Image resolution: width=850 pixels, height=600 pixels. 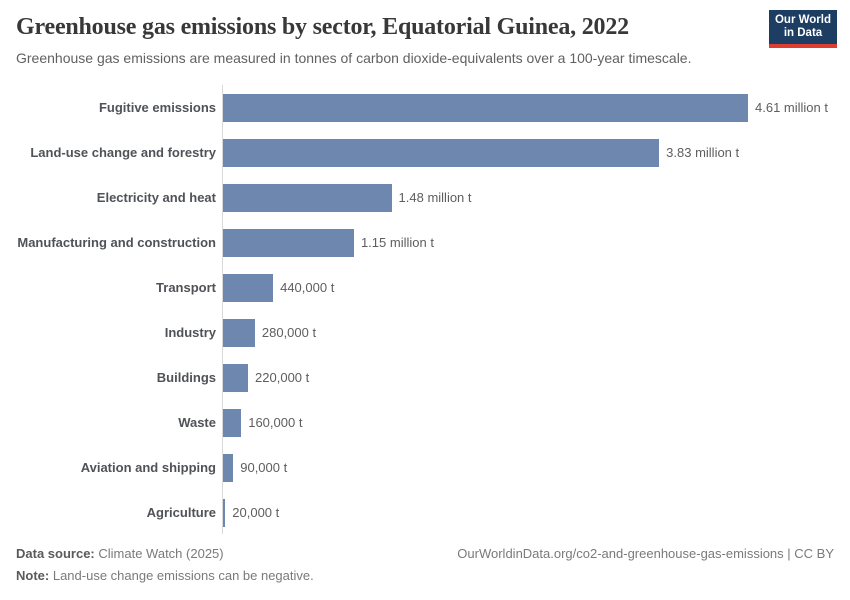 What do you see at coordinates (148, 467) in the screenshot?
I see `category-label: Aviation and shipping` at bounding box center [148, 467].